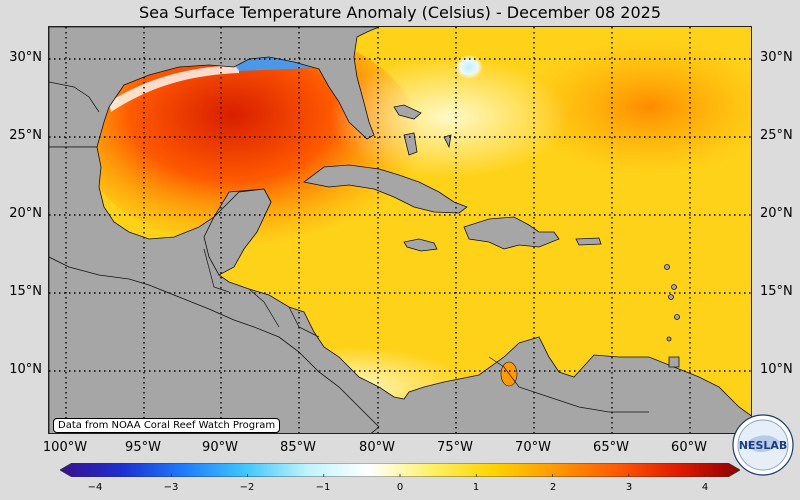  I want to click on colorbar-tick-label: 2, so click(553, 487).